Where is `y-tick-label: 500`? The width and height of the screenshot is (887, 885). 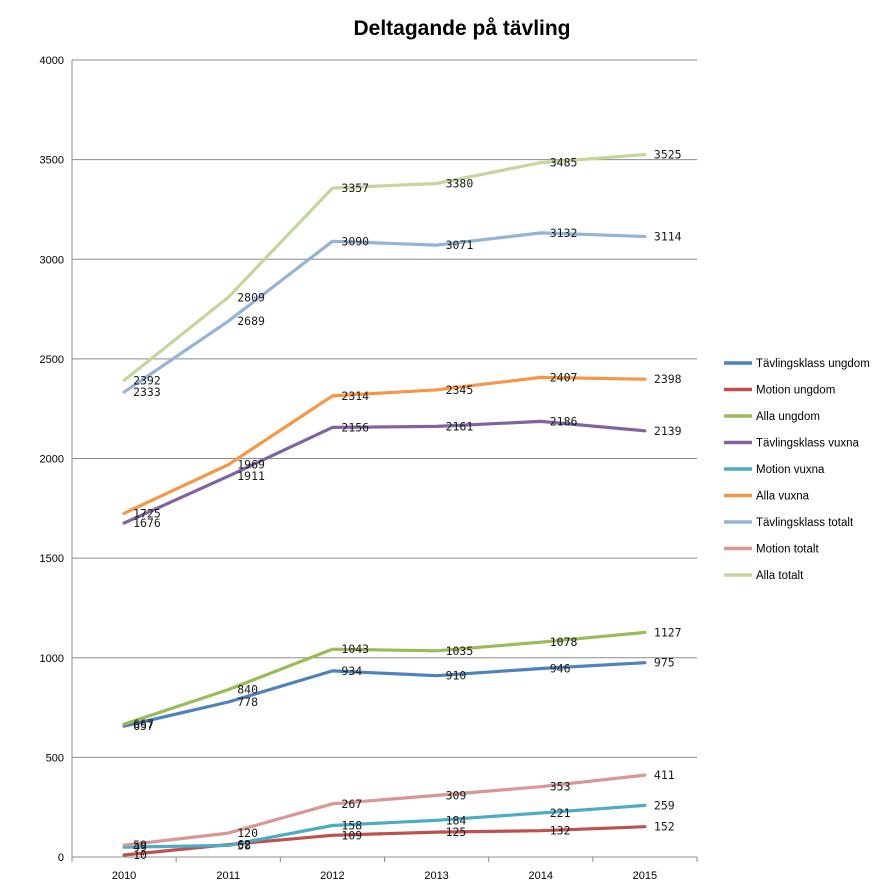
y-tick-label: 500 is located at coordinates (55, 758).